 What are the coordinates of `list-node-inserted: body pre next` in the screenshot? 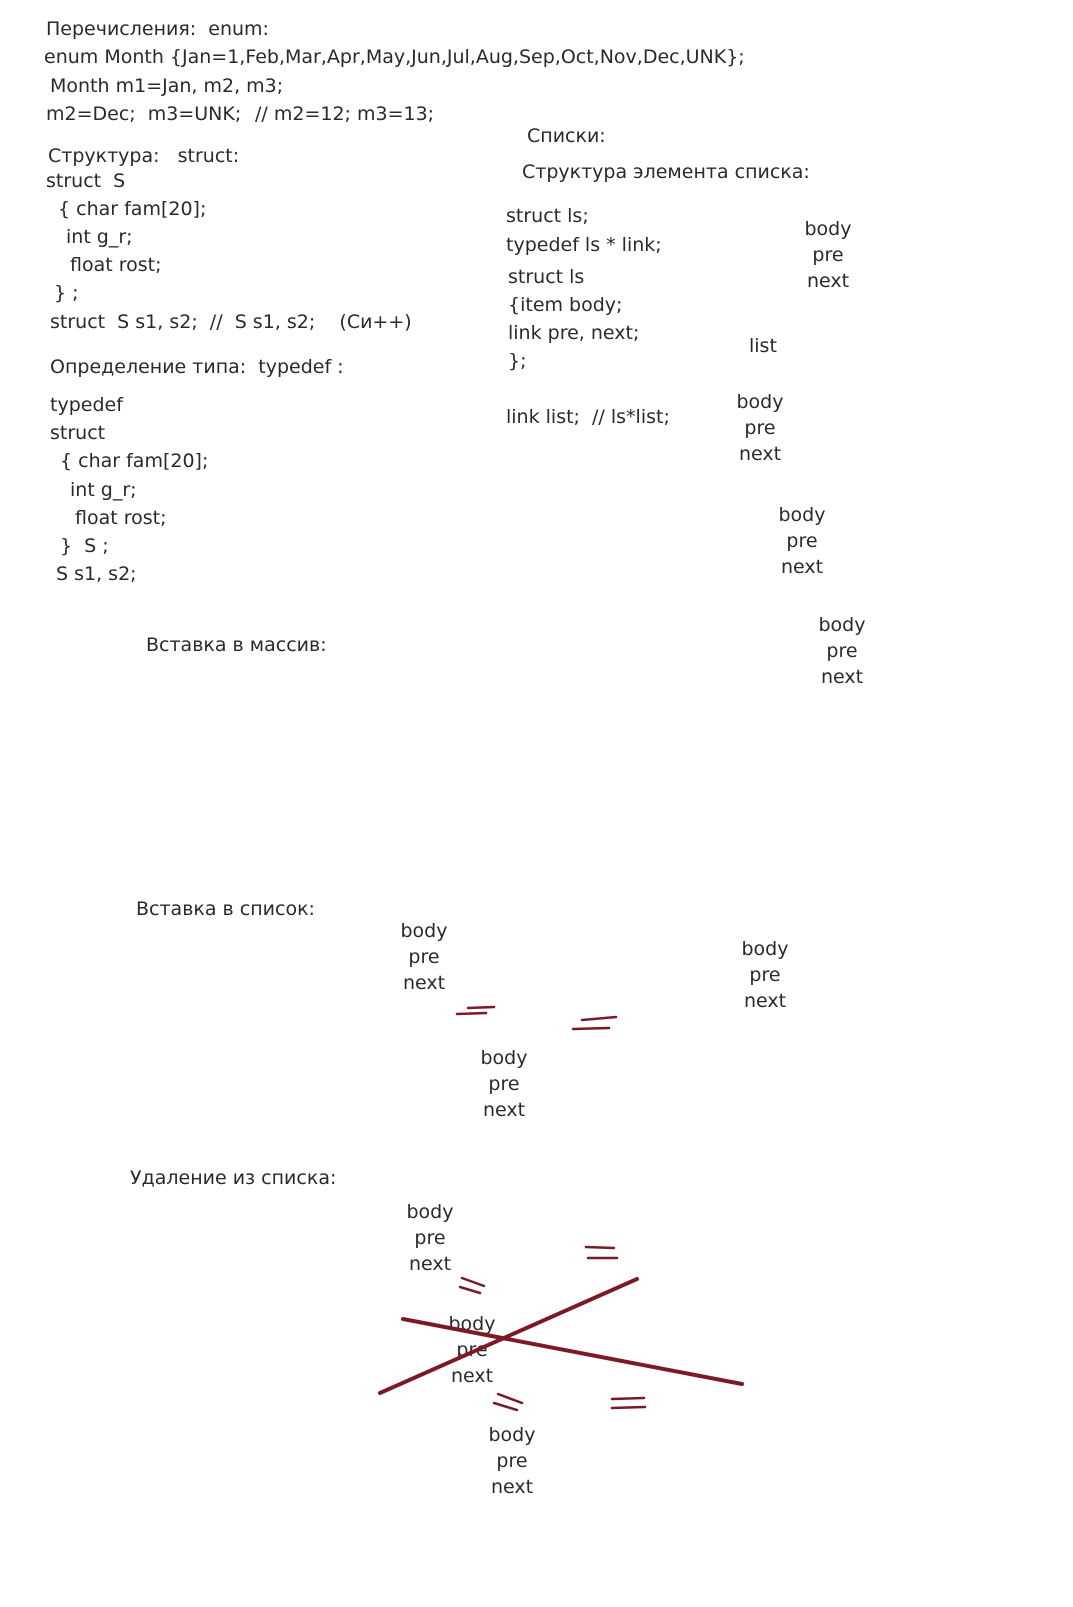 It's located at (504, 1084).